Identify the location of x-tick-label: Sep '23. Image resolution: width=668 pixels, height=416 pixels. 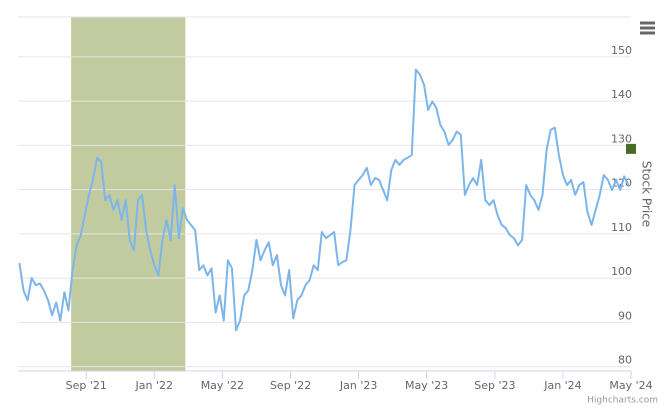
(494, 385).